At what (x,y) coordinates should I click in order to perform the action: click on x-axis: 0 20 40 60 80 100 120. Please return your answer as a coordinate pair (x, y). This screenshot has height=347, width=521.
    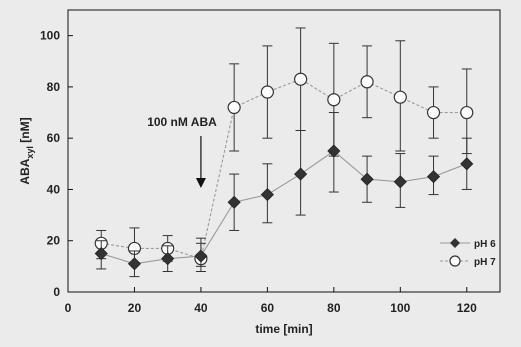
    Looking at the image, I should click on (271, 301).